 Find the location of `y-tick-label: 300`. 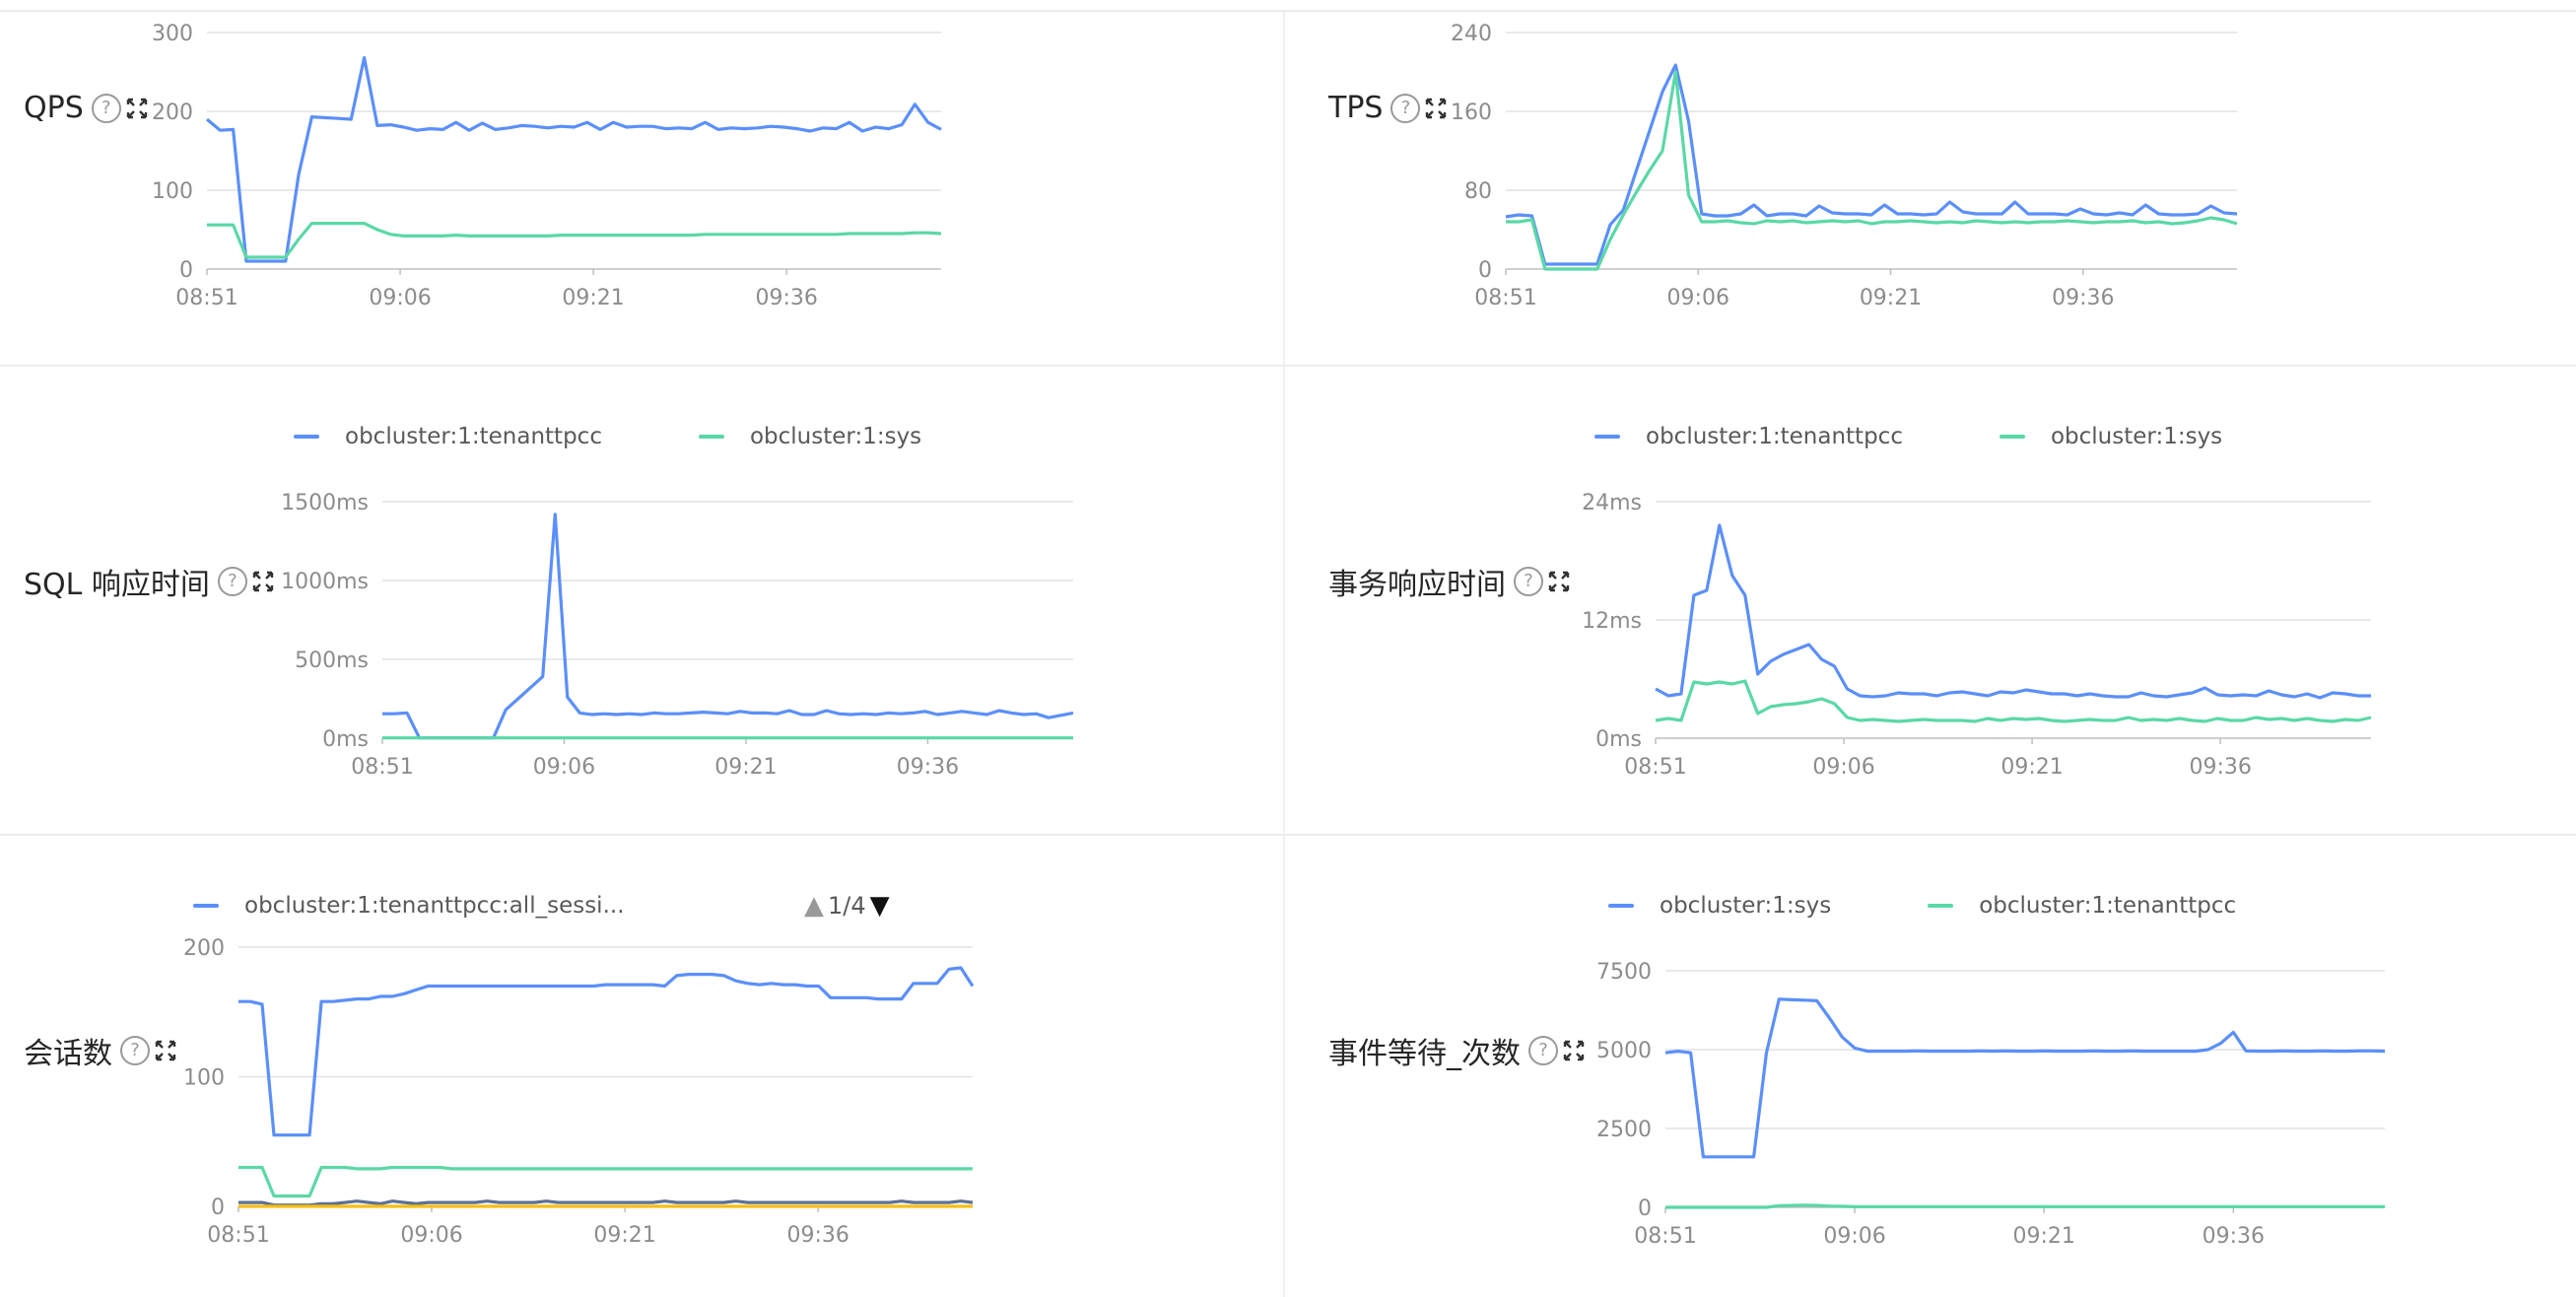

y-tick-label: 300 is located at coordinates (172, 34).